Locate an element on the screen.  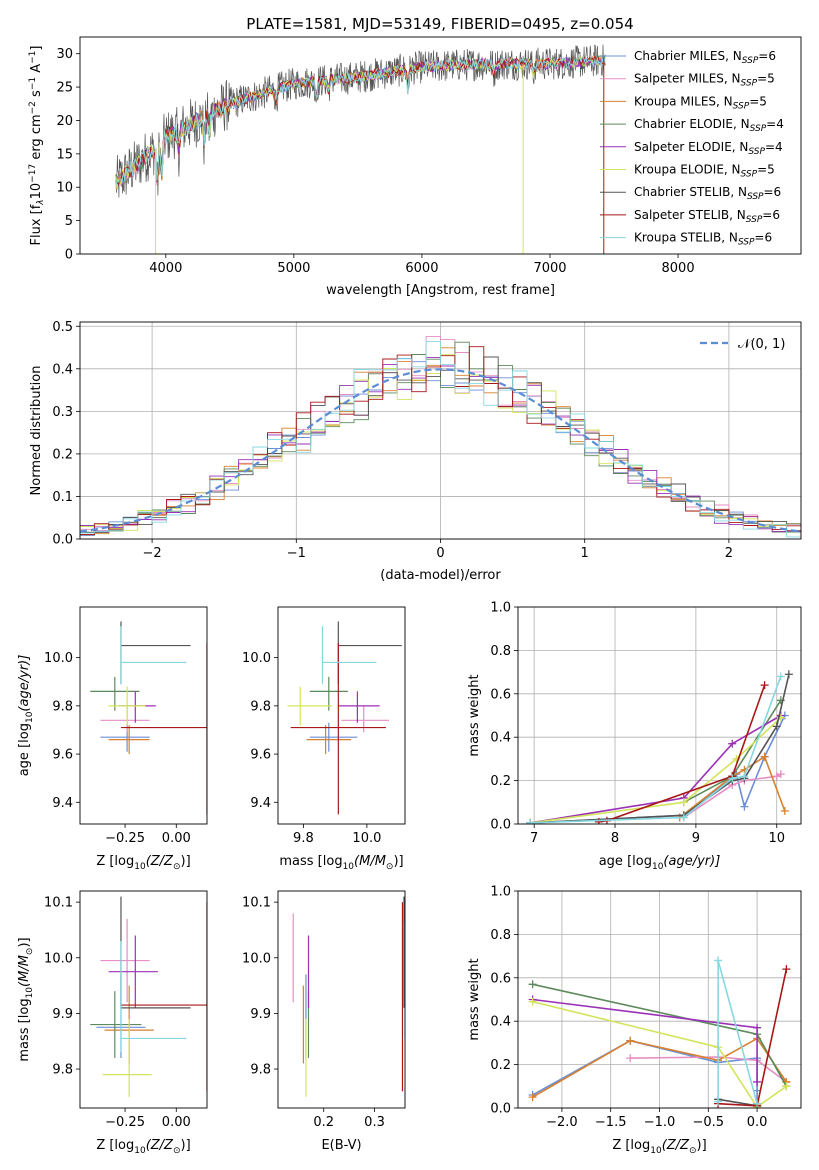
plot-area-mass_weight_vs_age is located at coordinates (659, 747).